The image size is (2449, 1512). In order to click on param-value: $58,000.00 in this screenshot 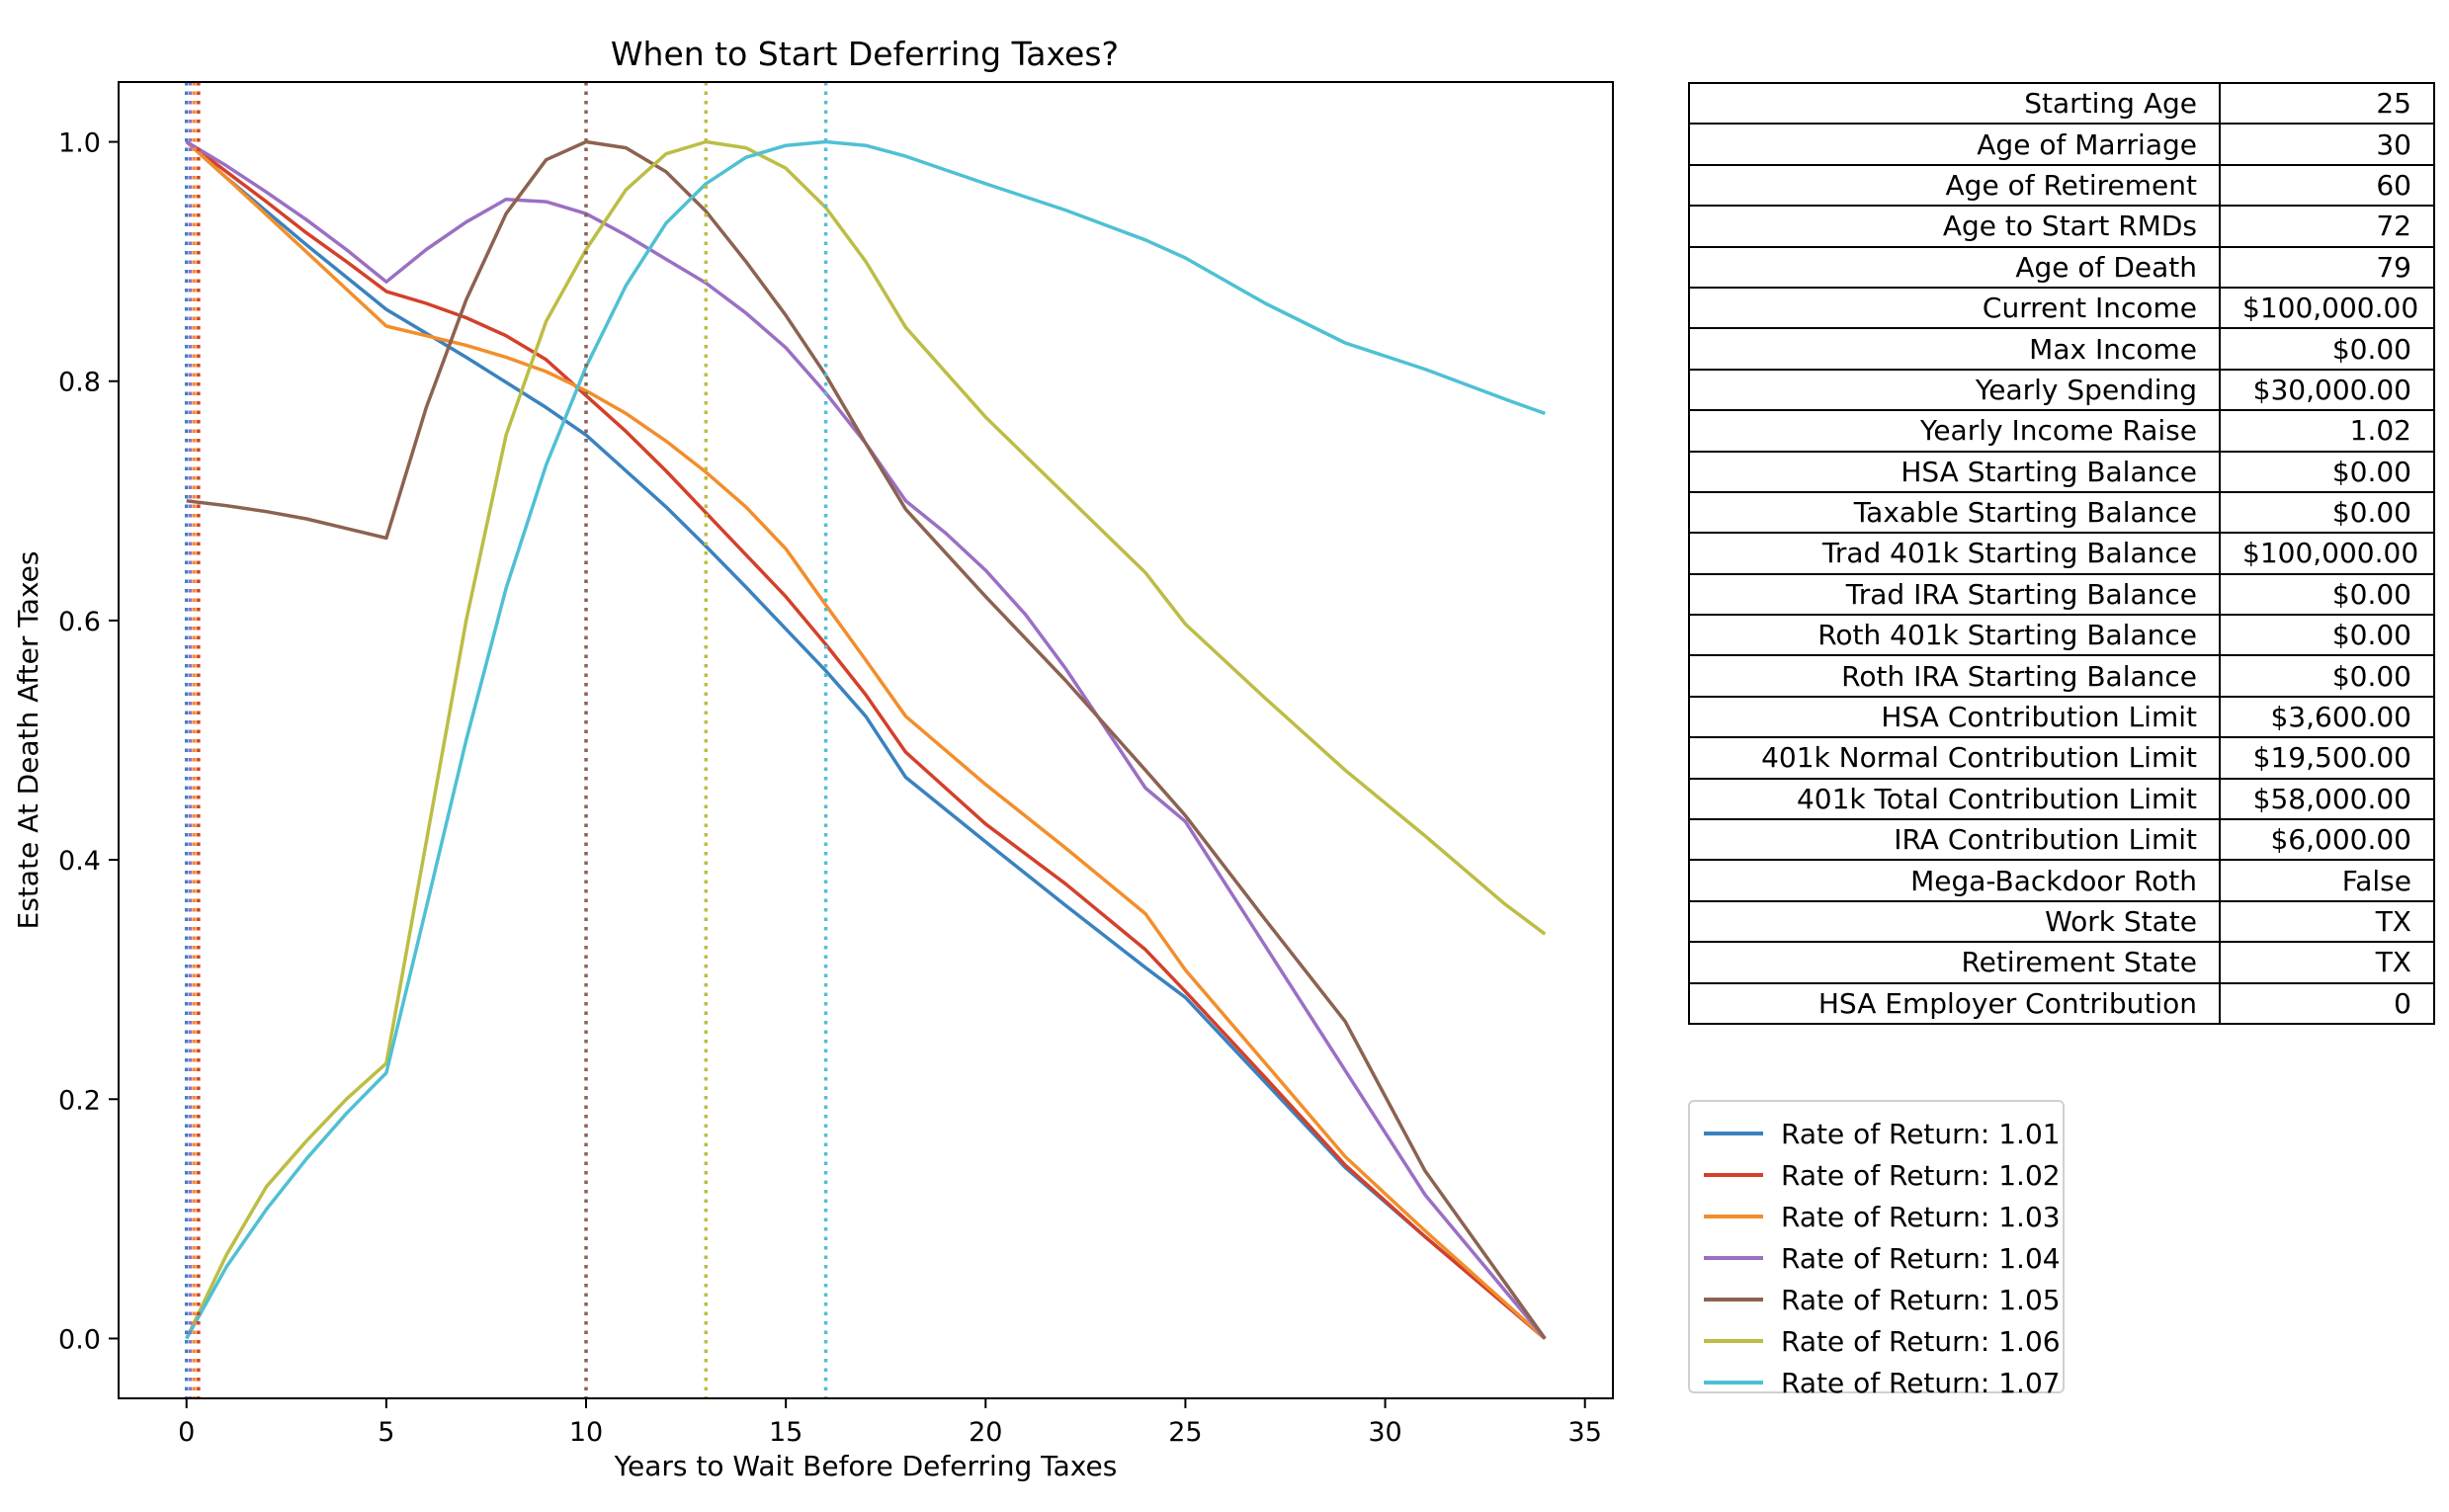, I will do `click(2327, 799)`.